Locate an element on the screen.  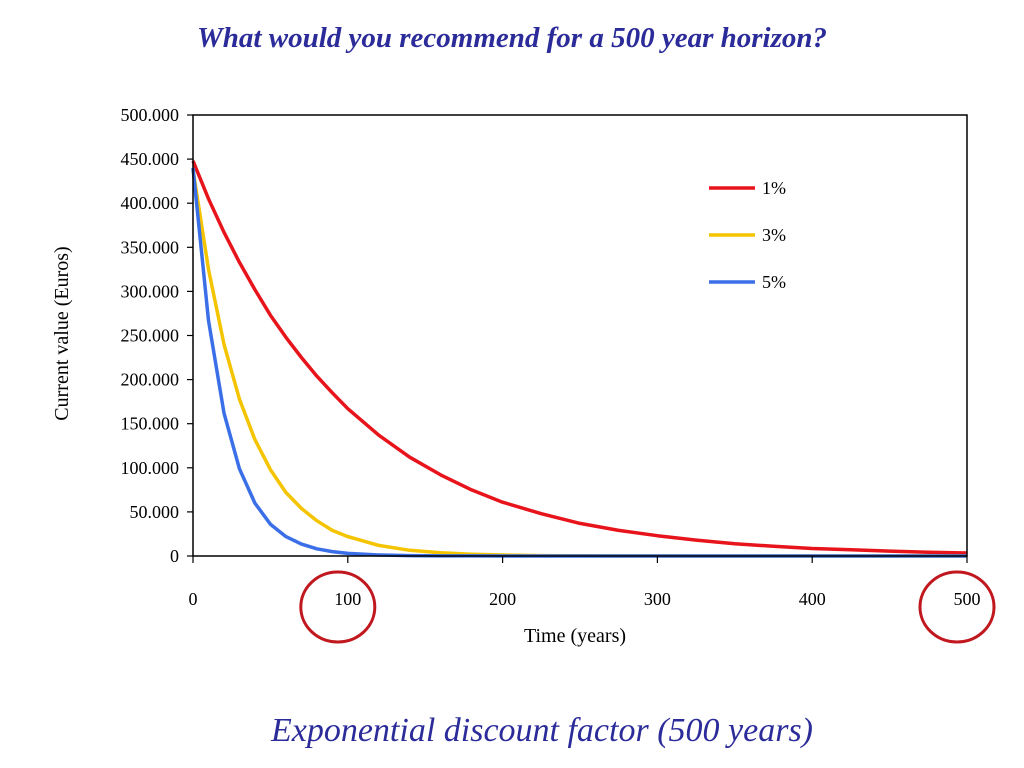
y-tick-label: 200.000 is located at coordinates (150, 380).